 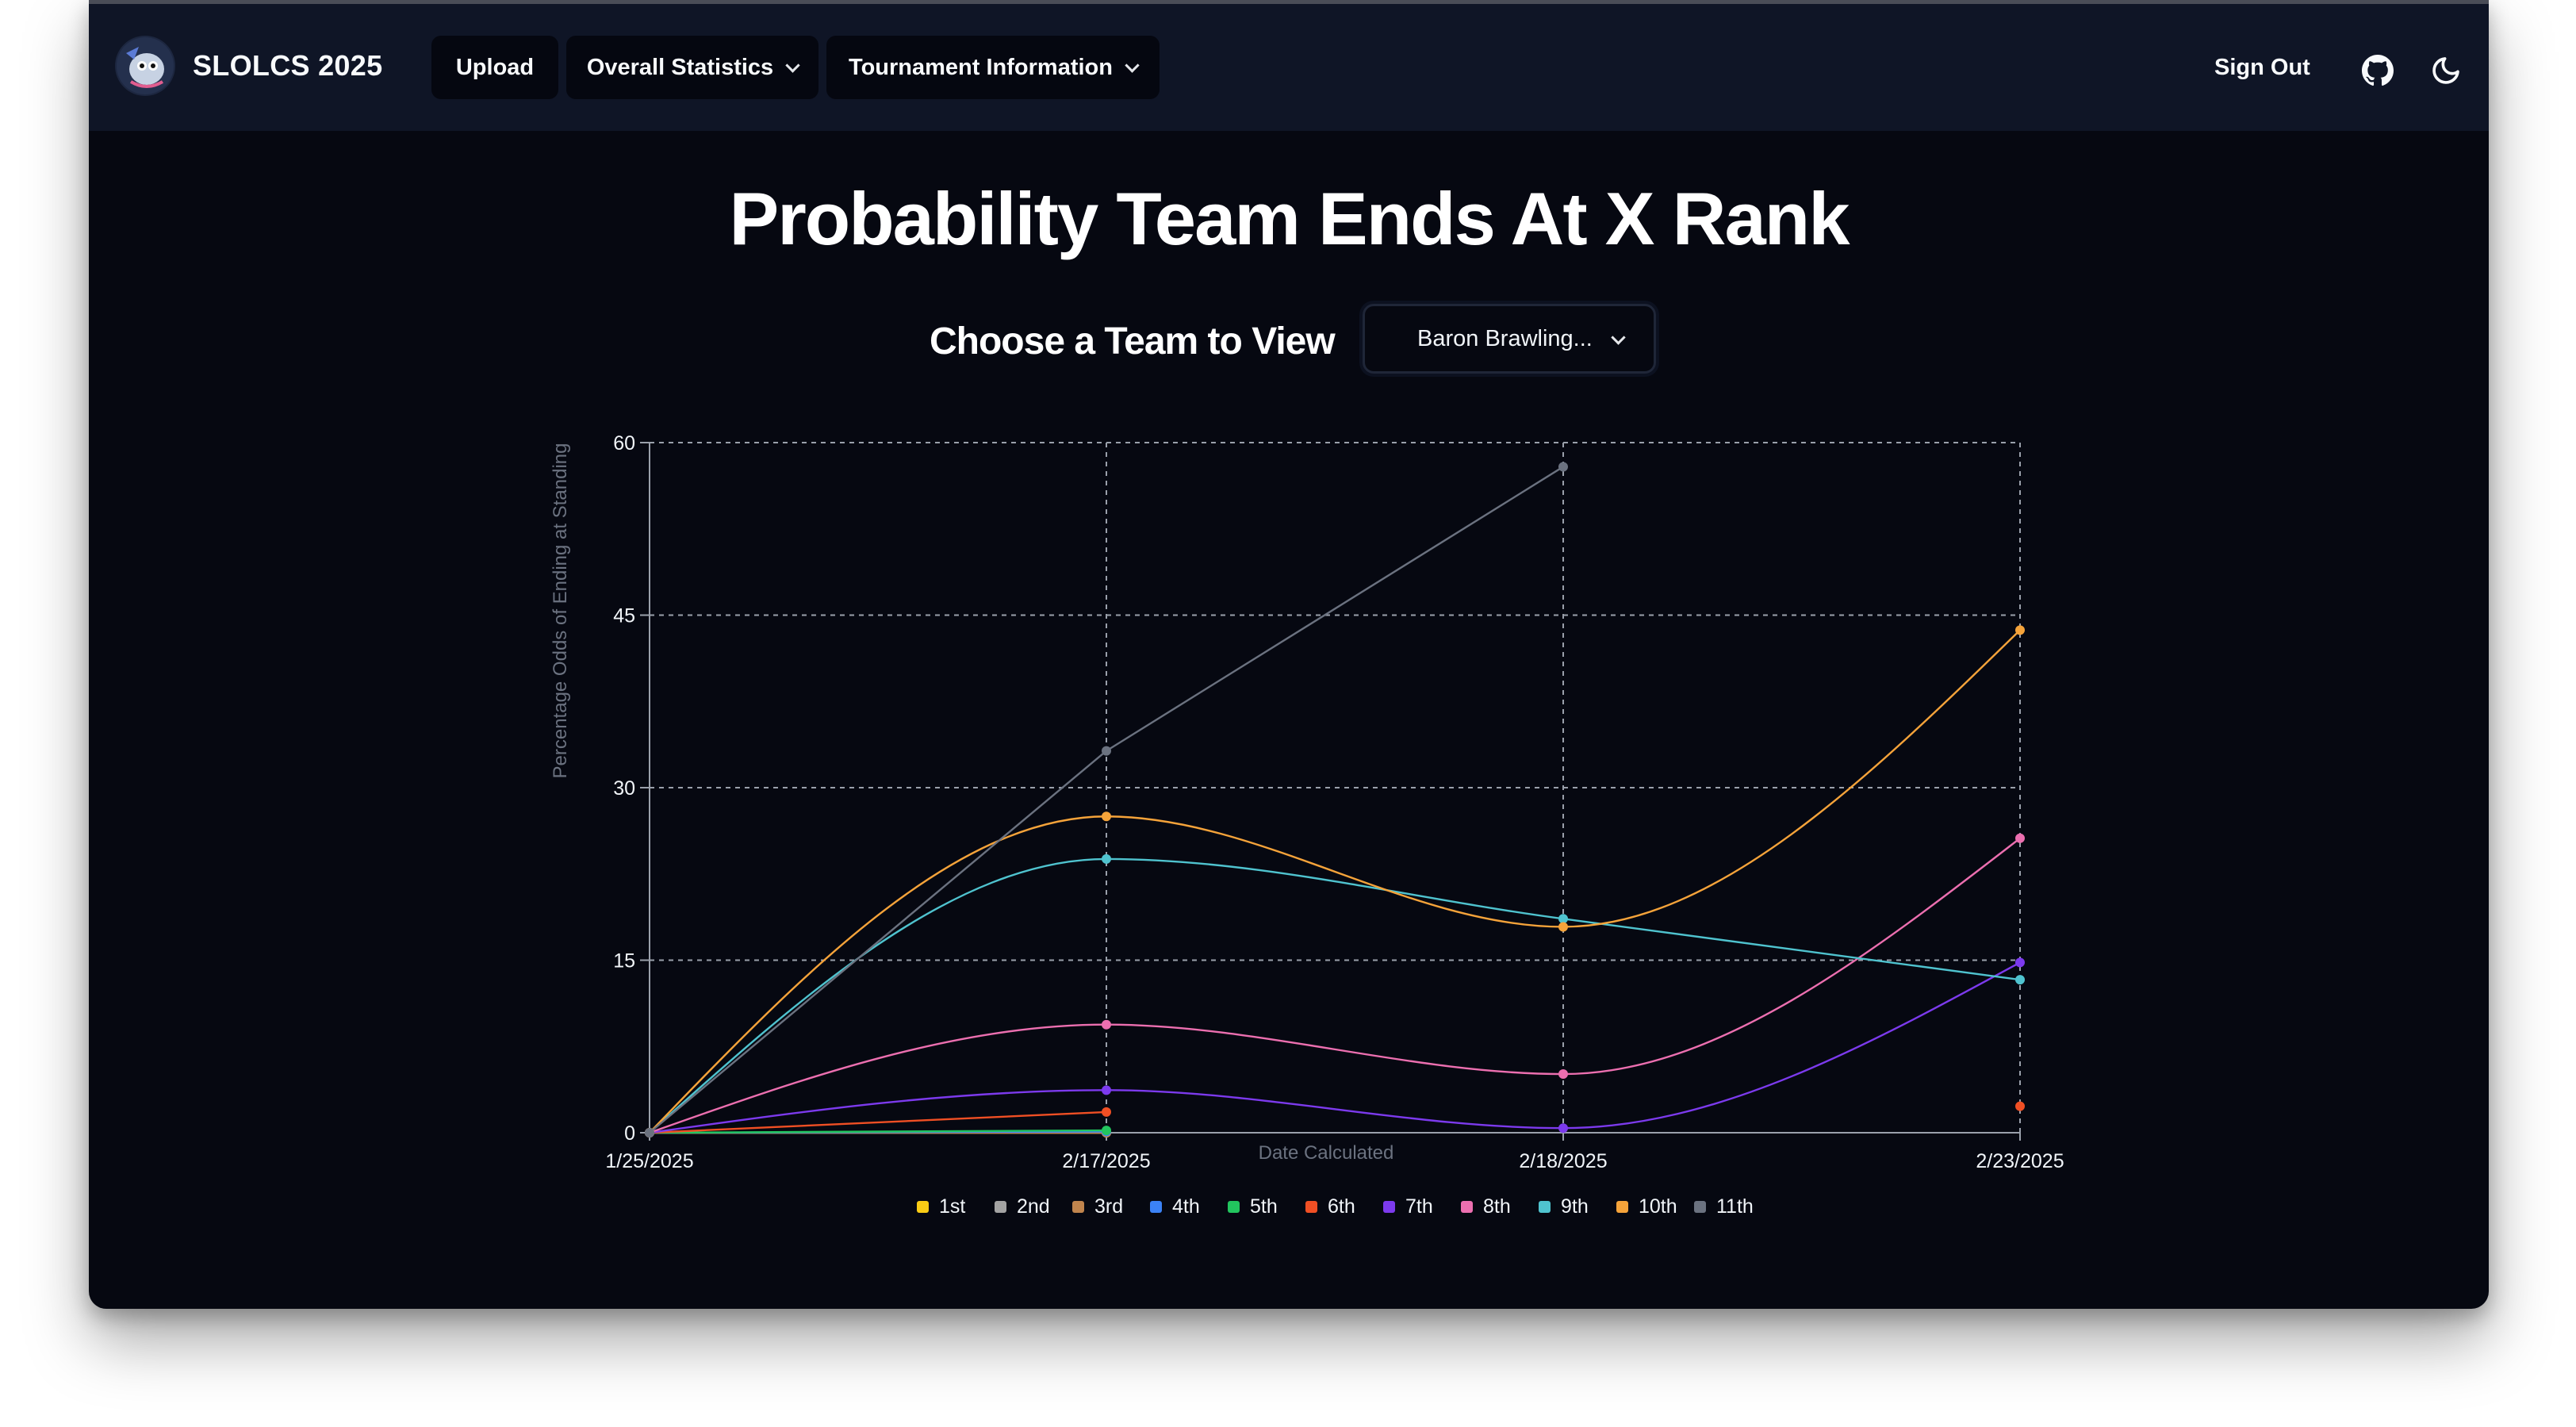 I want to click on overall-statistics-menu: Overall Statistics, so click(x=692, y=67).